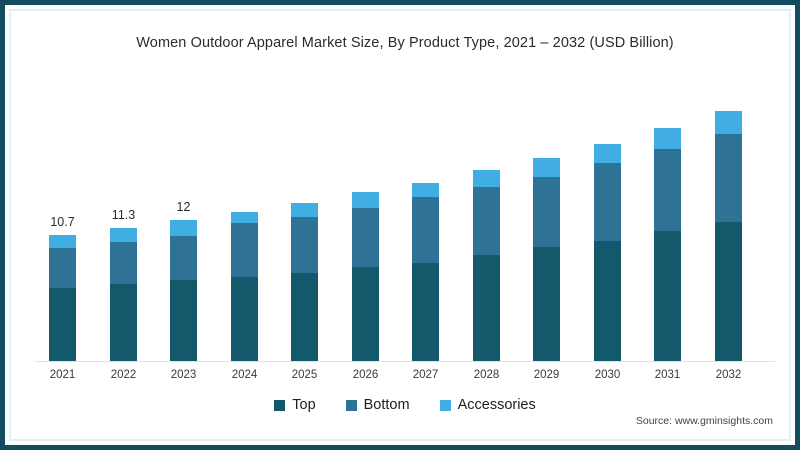 This screenshot has height=450, width=800. What do you see at coordinates (667, 375) in the screenshot?
I see `x-tick-2031: 2031` at bounding box center [667, 375].